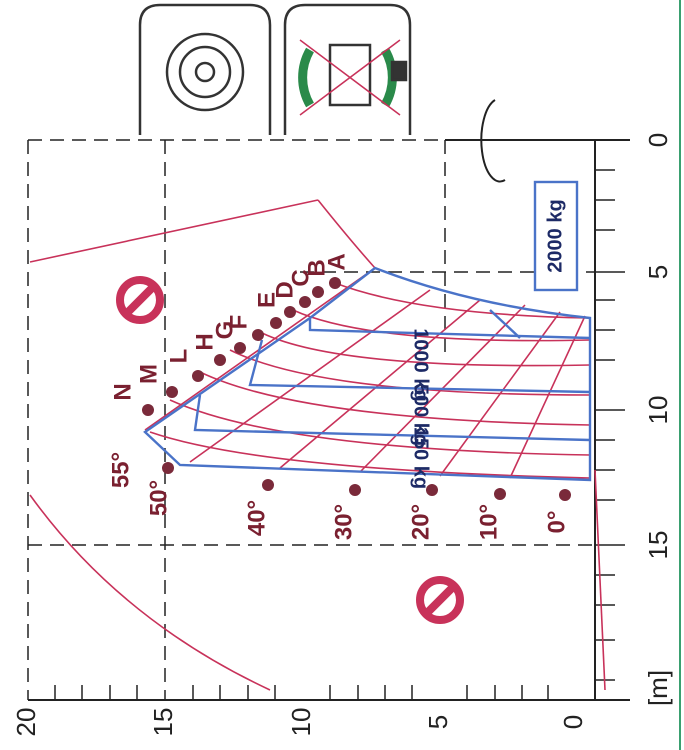 The image size is (684, 750). Describe the element at coordinates (658, 140) in the screenshot. I see `radius-label: 0` at that location.